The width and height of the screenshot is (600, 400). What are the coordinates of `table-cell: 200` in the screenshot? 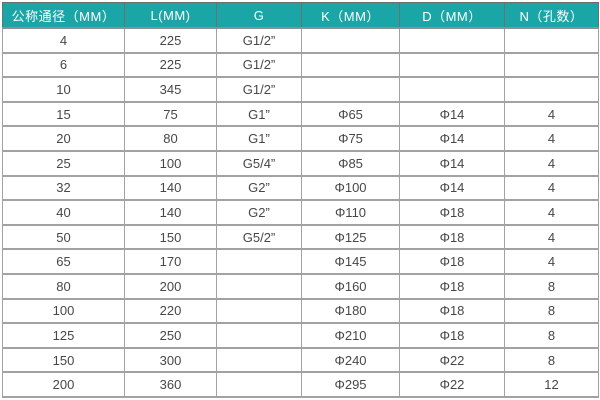 It's located at (63, 384).